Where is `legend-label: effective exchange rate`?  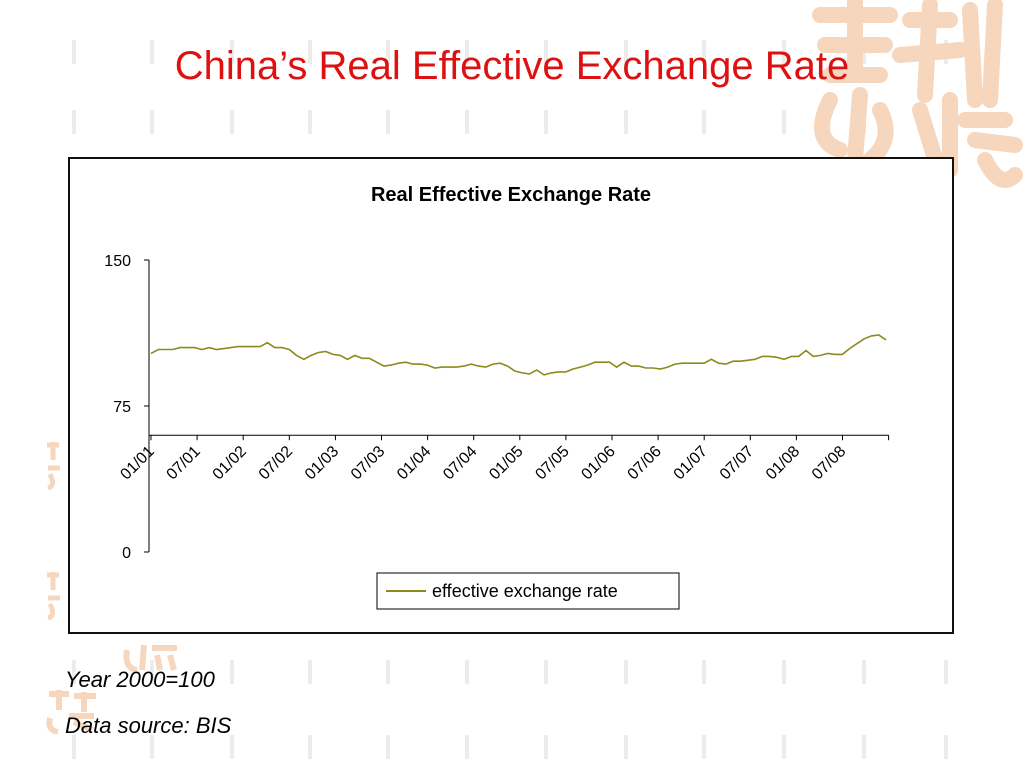 legend-label: effective exchange rate is located at coordinates (525, 591).